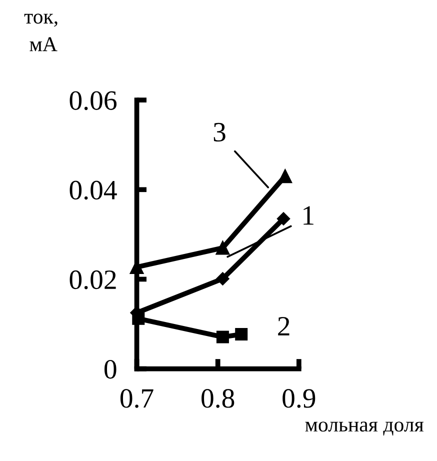 The image size is (437, 461). Describe the element at coordinates (93, 100) in the screenshot. I see `y-tick-label: 0.06` at that location.